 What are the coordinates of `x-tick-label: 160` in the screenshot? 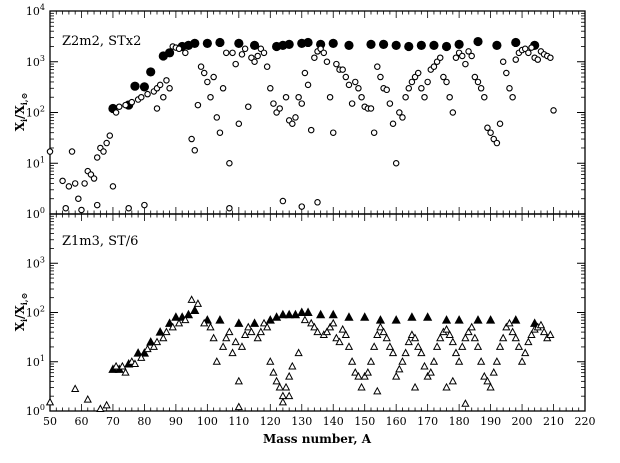 It's located at (396, 421).